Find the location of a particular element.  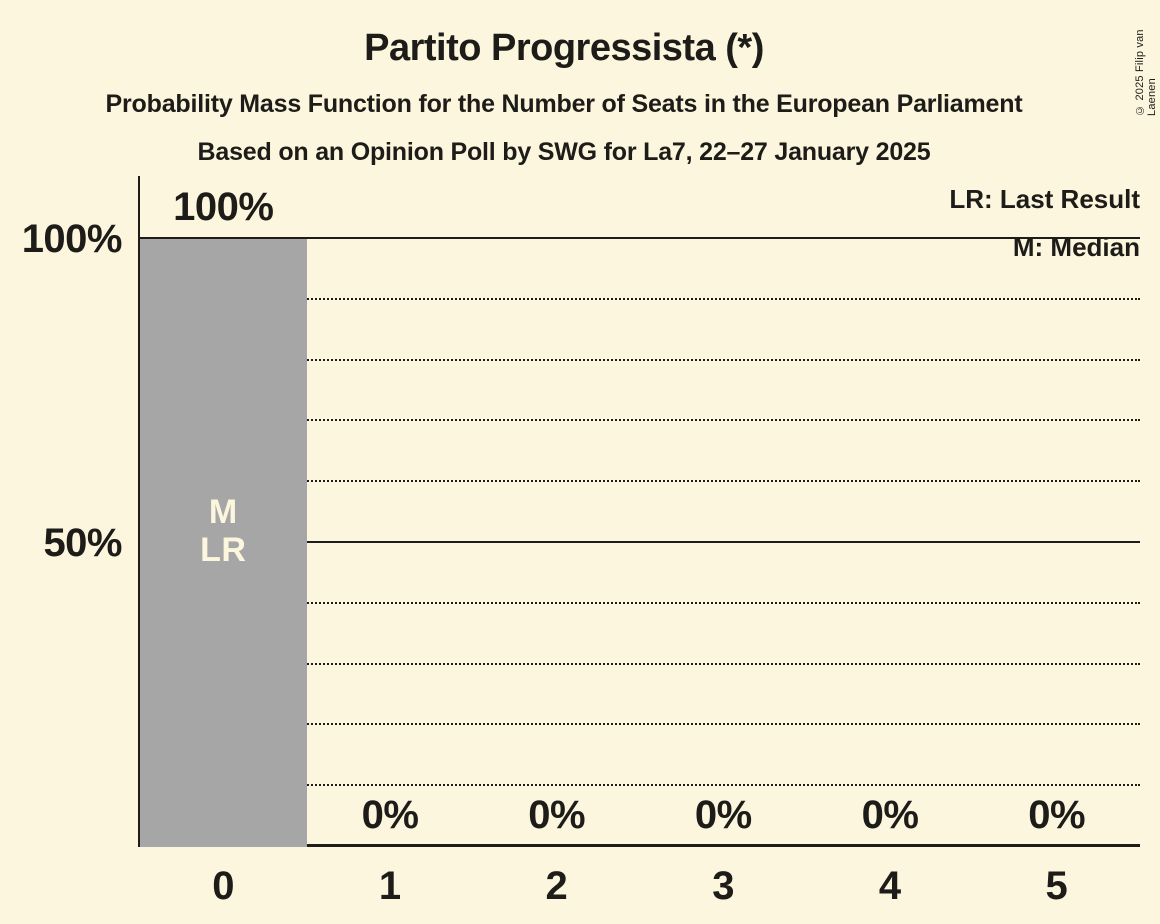

x-tick-label-0: 0 is located at coordinates (223, 886).